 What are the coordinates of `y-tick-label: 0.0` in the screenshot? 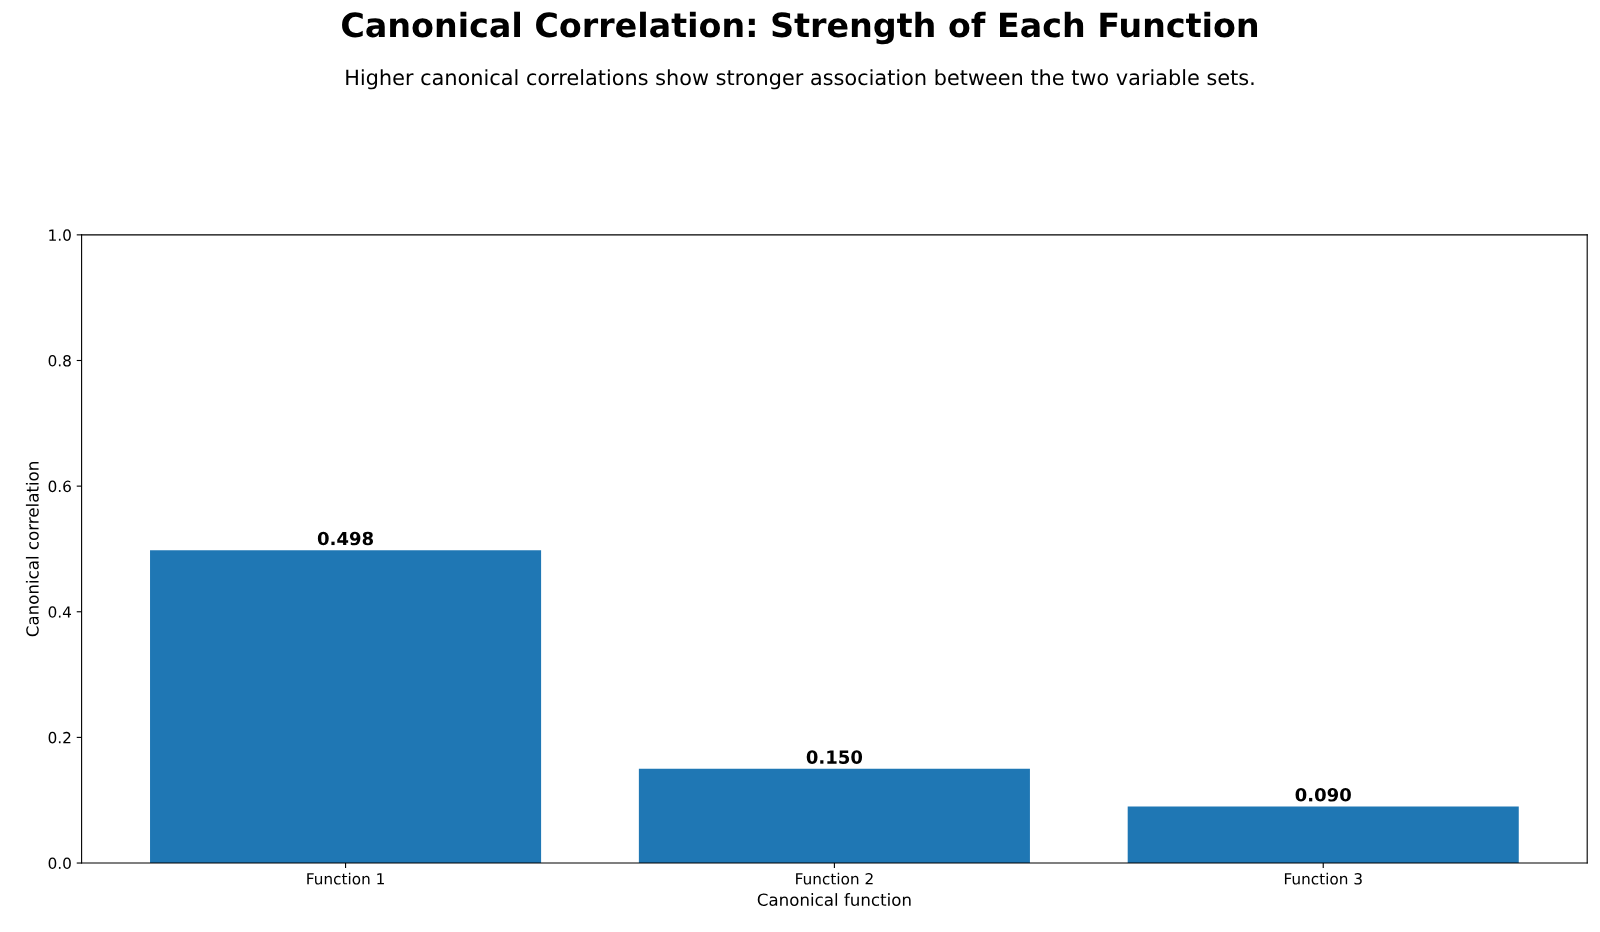 It's located at (59, 863).